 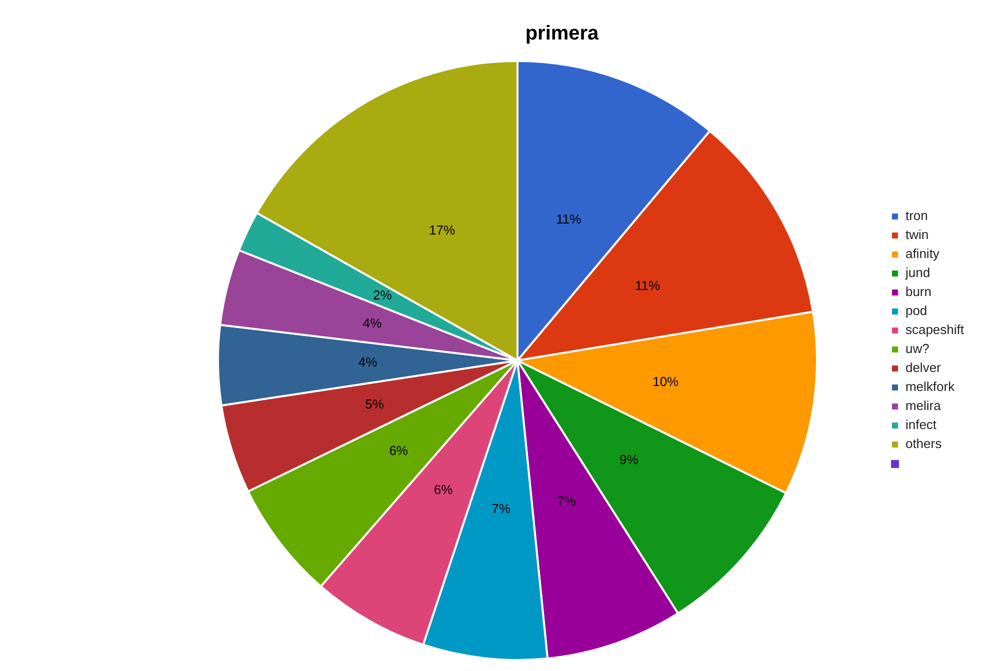 What do you see at coordinates (382, 294) in the screenshot?
I see `data-label: 2%` at bounding box center [382, 294].